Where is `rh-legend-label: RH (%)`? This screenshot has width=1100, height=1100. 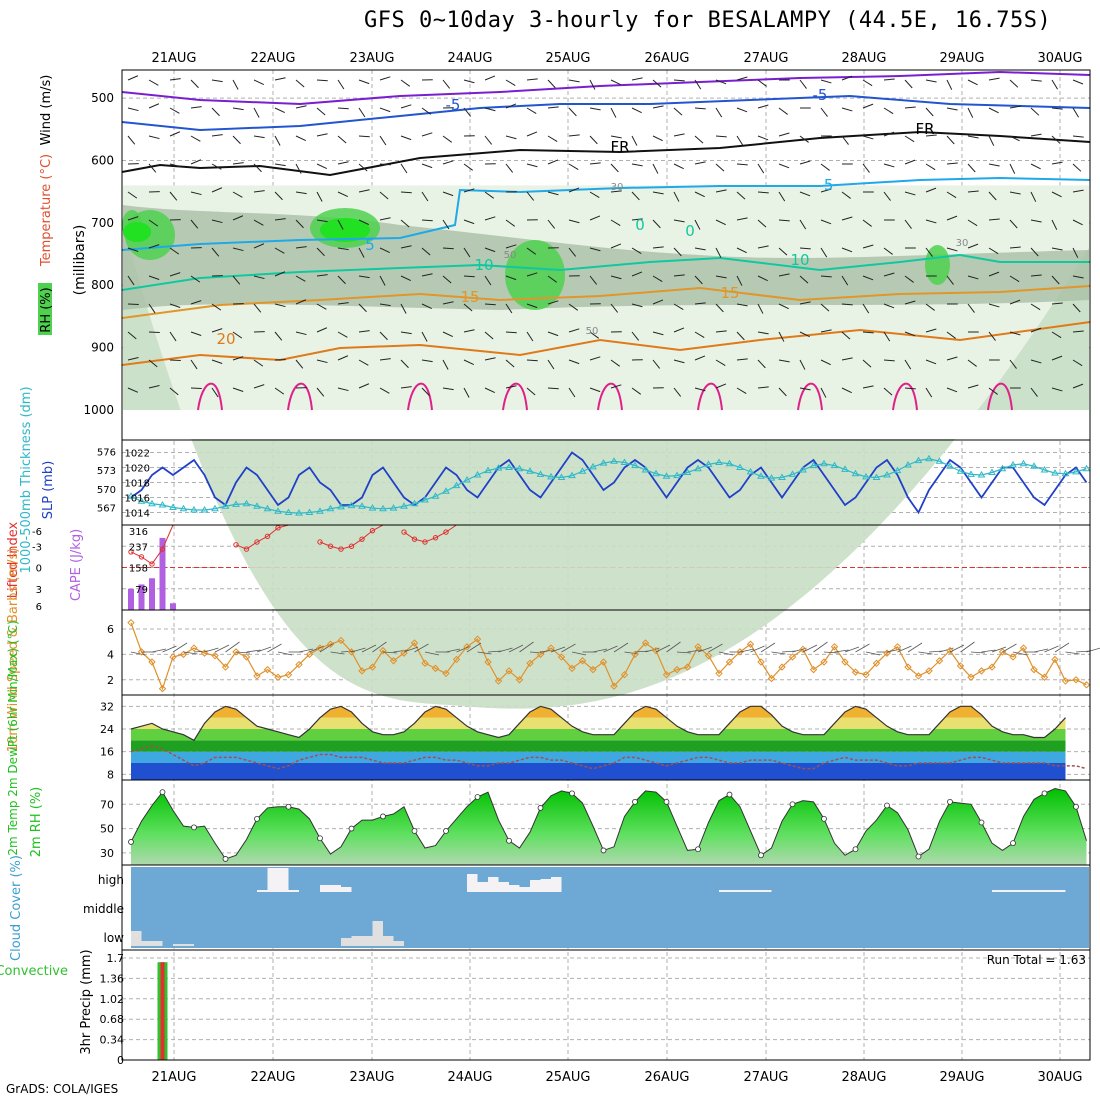
rh-legend-label: RH (%) is located at coordinates (46, 309).